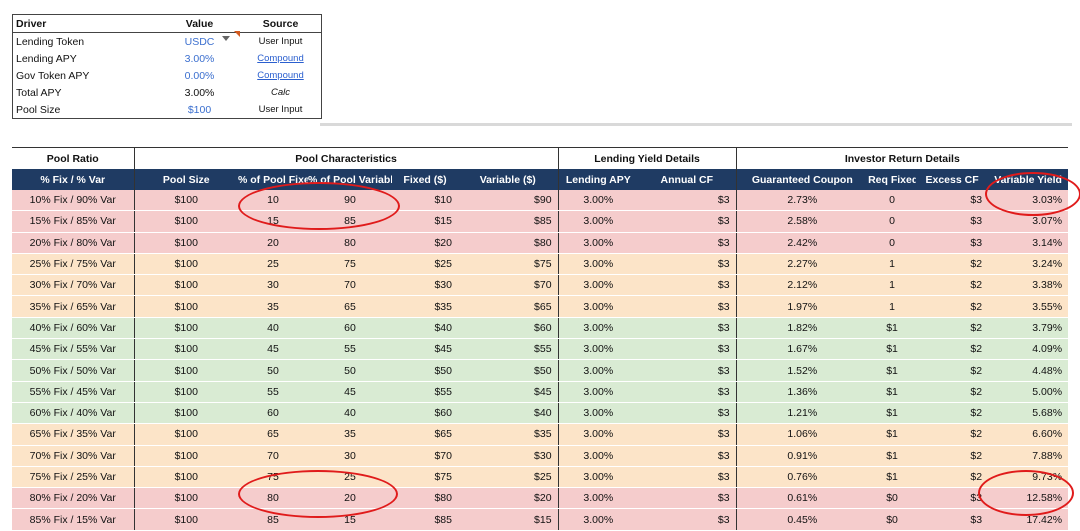 The width and height of the screenshot is (1080, 531). Describe the element at coordinates (273, 413) in the screenshot. I see `table-cell: 60` at that location.